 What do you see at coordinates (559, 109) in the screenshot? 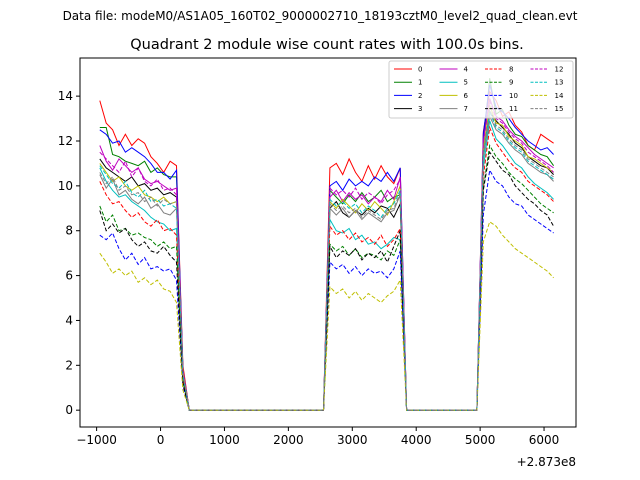
I see `legend-label-15: 15` at bounding box center [559, 109].